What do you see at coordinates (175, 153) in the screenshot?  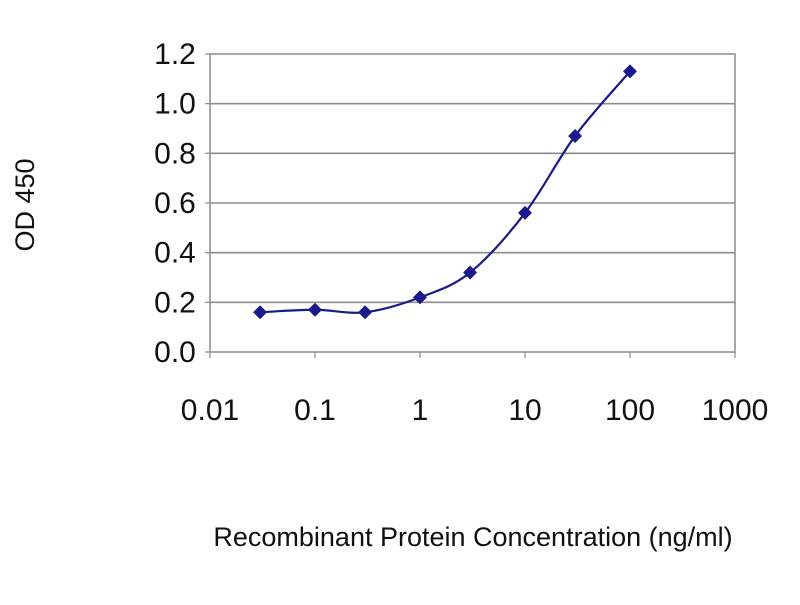 I see `y-tick-label: 0.8` at bounding box center [175, 153].